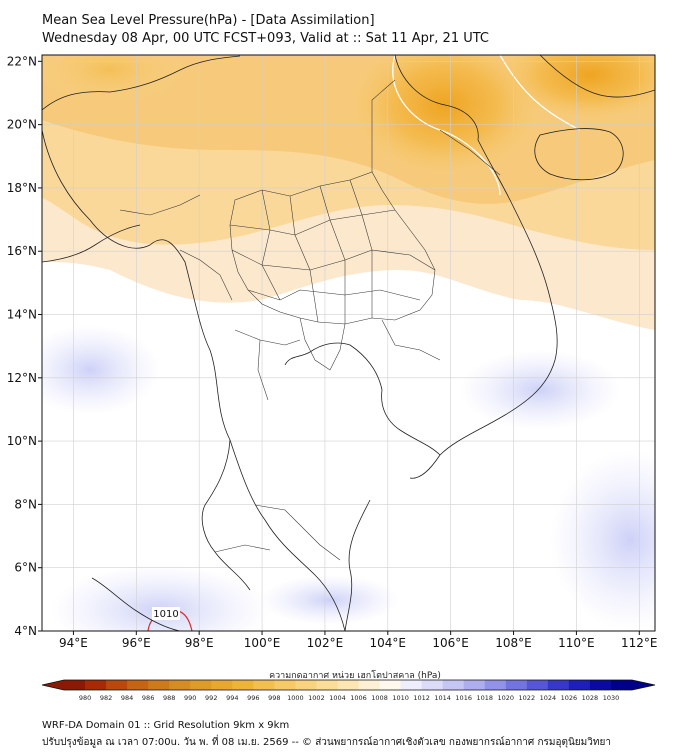  I want to click on colorbar-level-label: 996, so click(253, 698).